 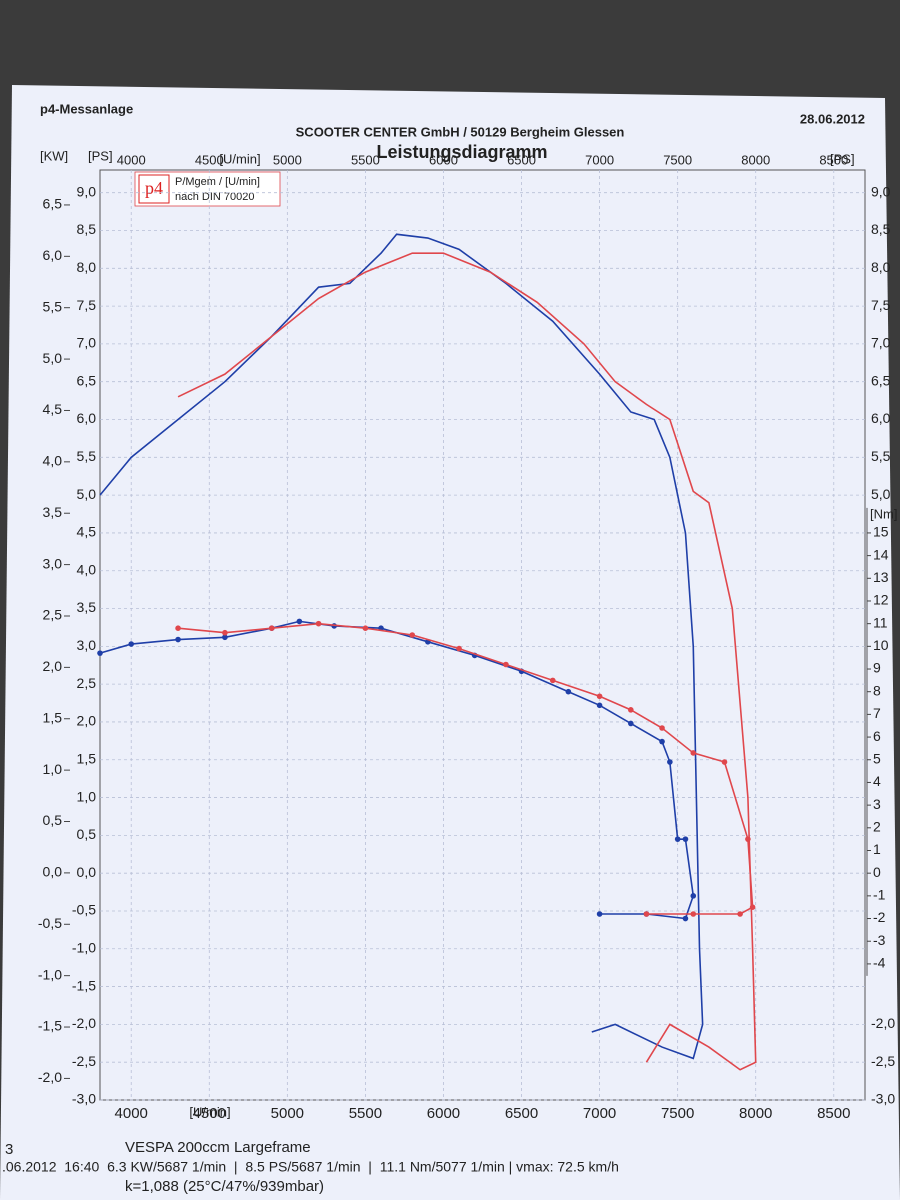 What do you see at coordinates (87, 645) in the screenshot?
I see `y-tick-label: 3,0` at bounding box center [87, 645].